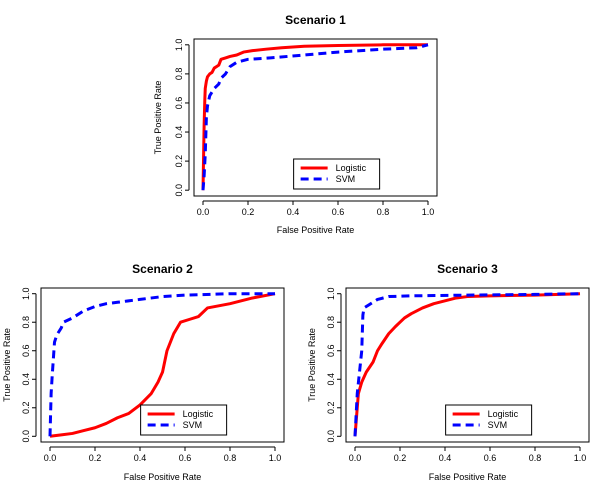 Image resolution: width=609 pixels, height=496 pixels. I want to click on chart1-y-tick-label: 0.2, so click(179, 161).